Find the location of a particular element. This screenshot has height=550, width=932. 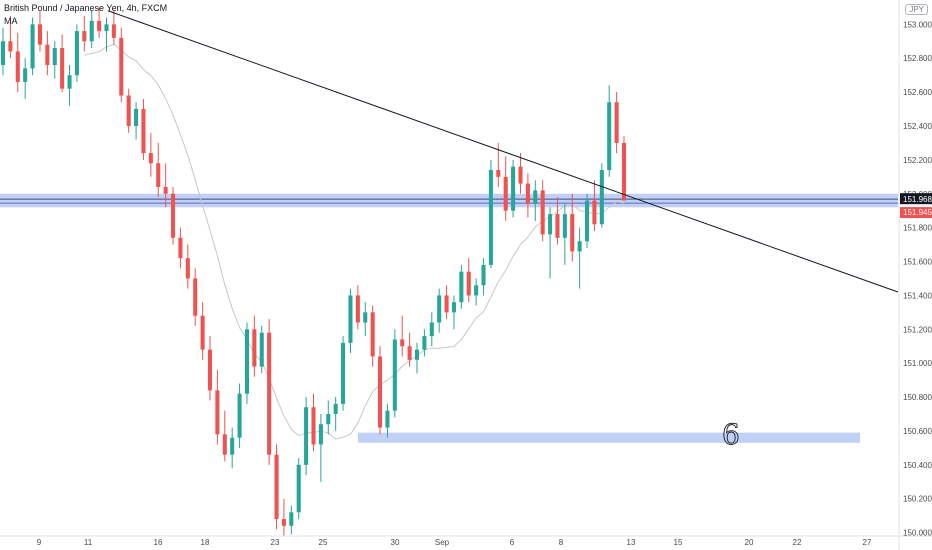

price-labels: 151.968 151.945 is located at coordinates (916, 206).